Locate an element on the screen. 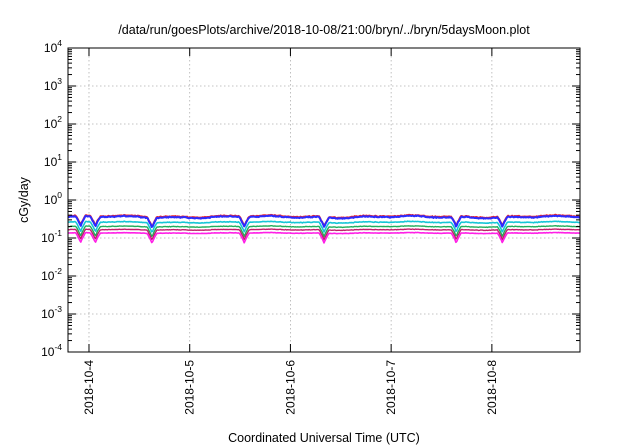 This screenshot has width=640, height=448. y-tick-label: 10¹ is located at coordinates (53, 160).